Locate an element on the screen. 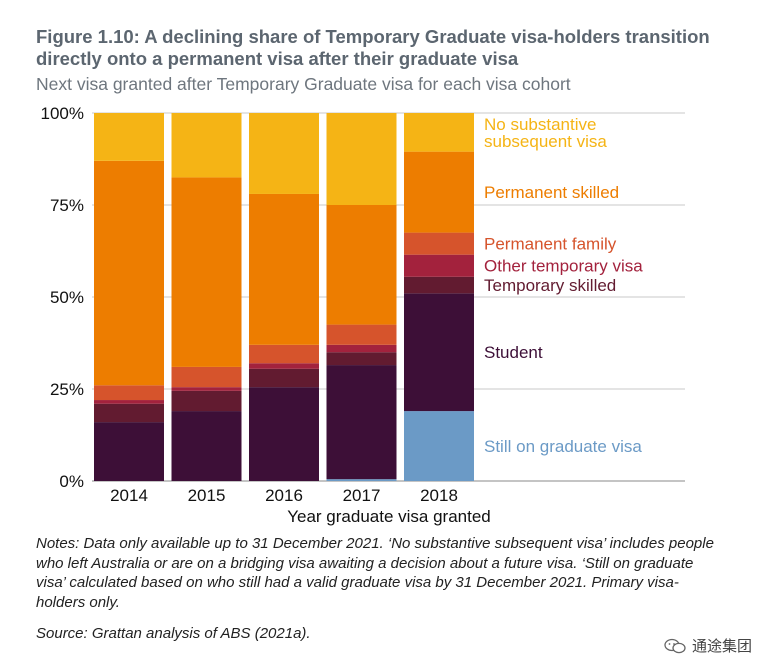 The height and width of the screenshot is (672, 770). series-label: Permanent family is located at coordinates (550, 244).